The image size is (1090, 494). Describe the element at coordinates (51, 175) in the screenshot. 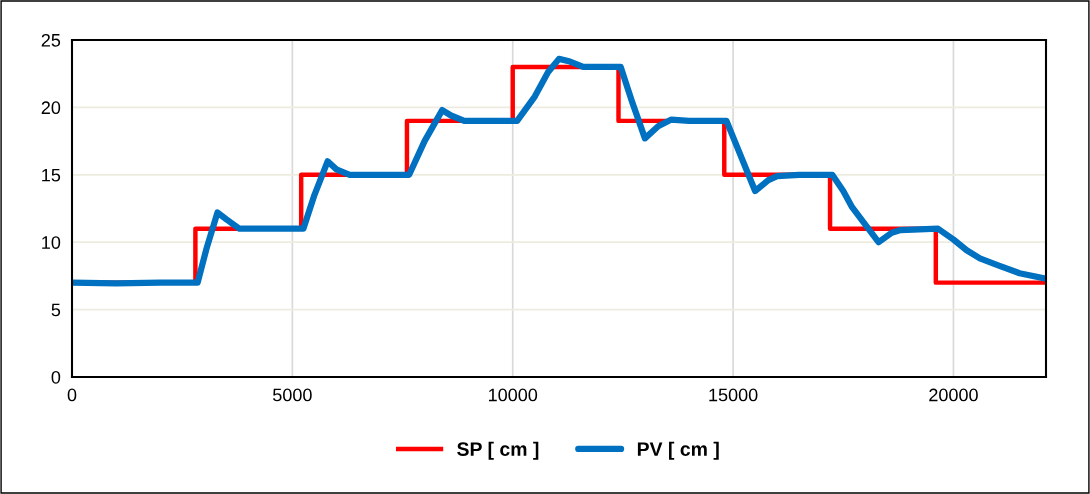

I see `y-tick-label: 15` at that location.